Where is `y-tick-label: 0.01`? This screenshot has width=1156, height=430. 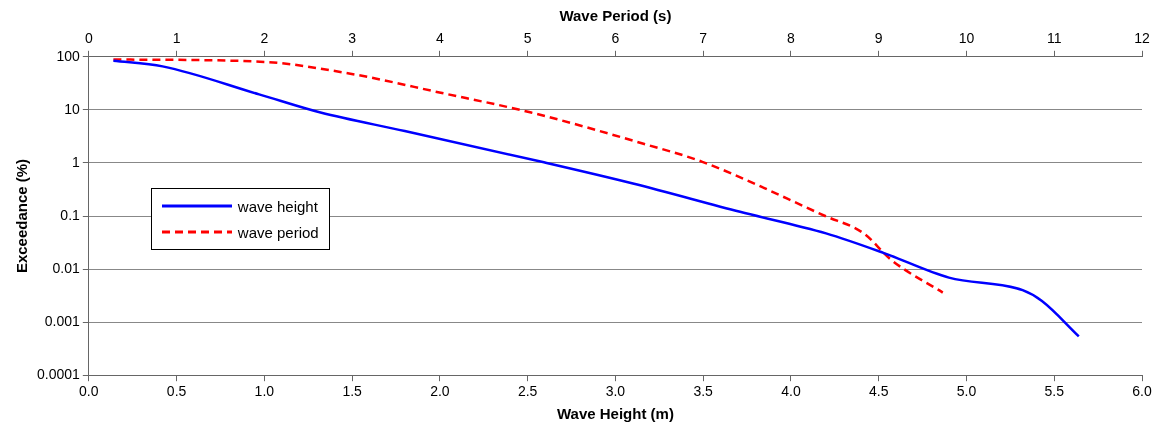
y-tick-label: 0.01 is located at coordinates (66, 267).